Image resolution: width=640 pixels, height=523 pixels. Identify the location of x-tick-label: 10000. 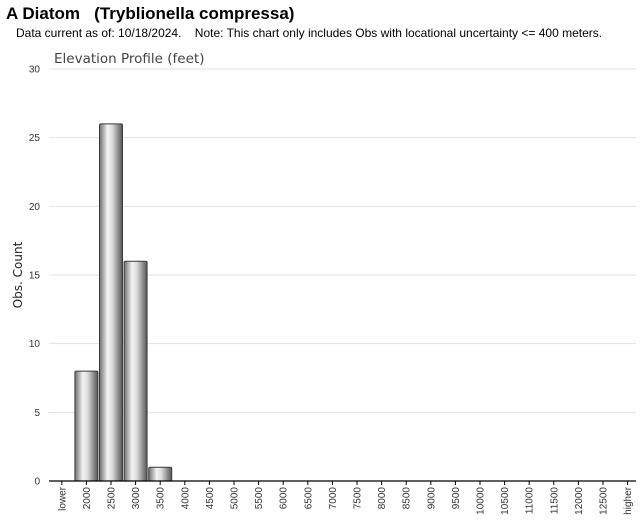
(481, 501).